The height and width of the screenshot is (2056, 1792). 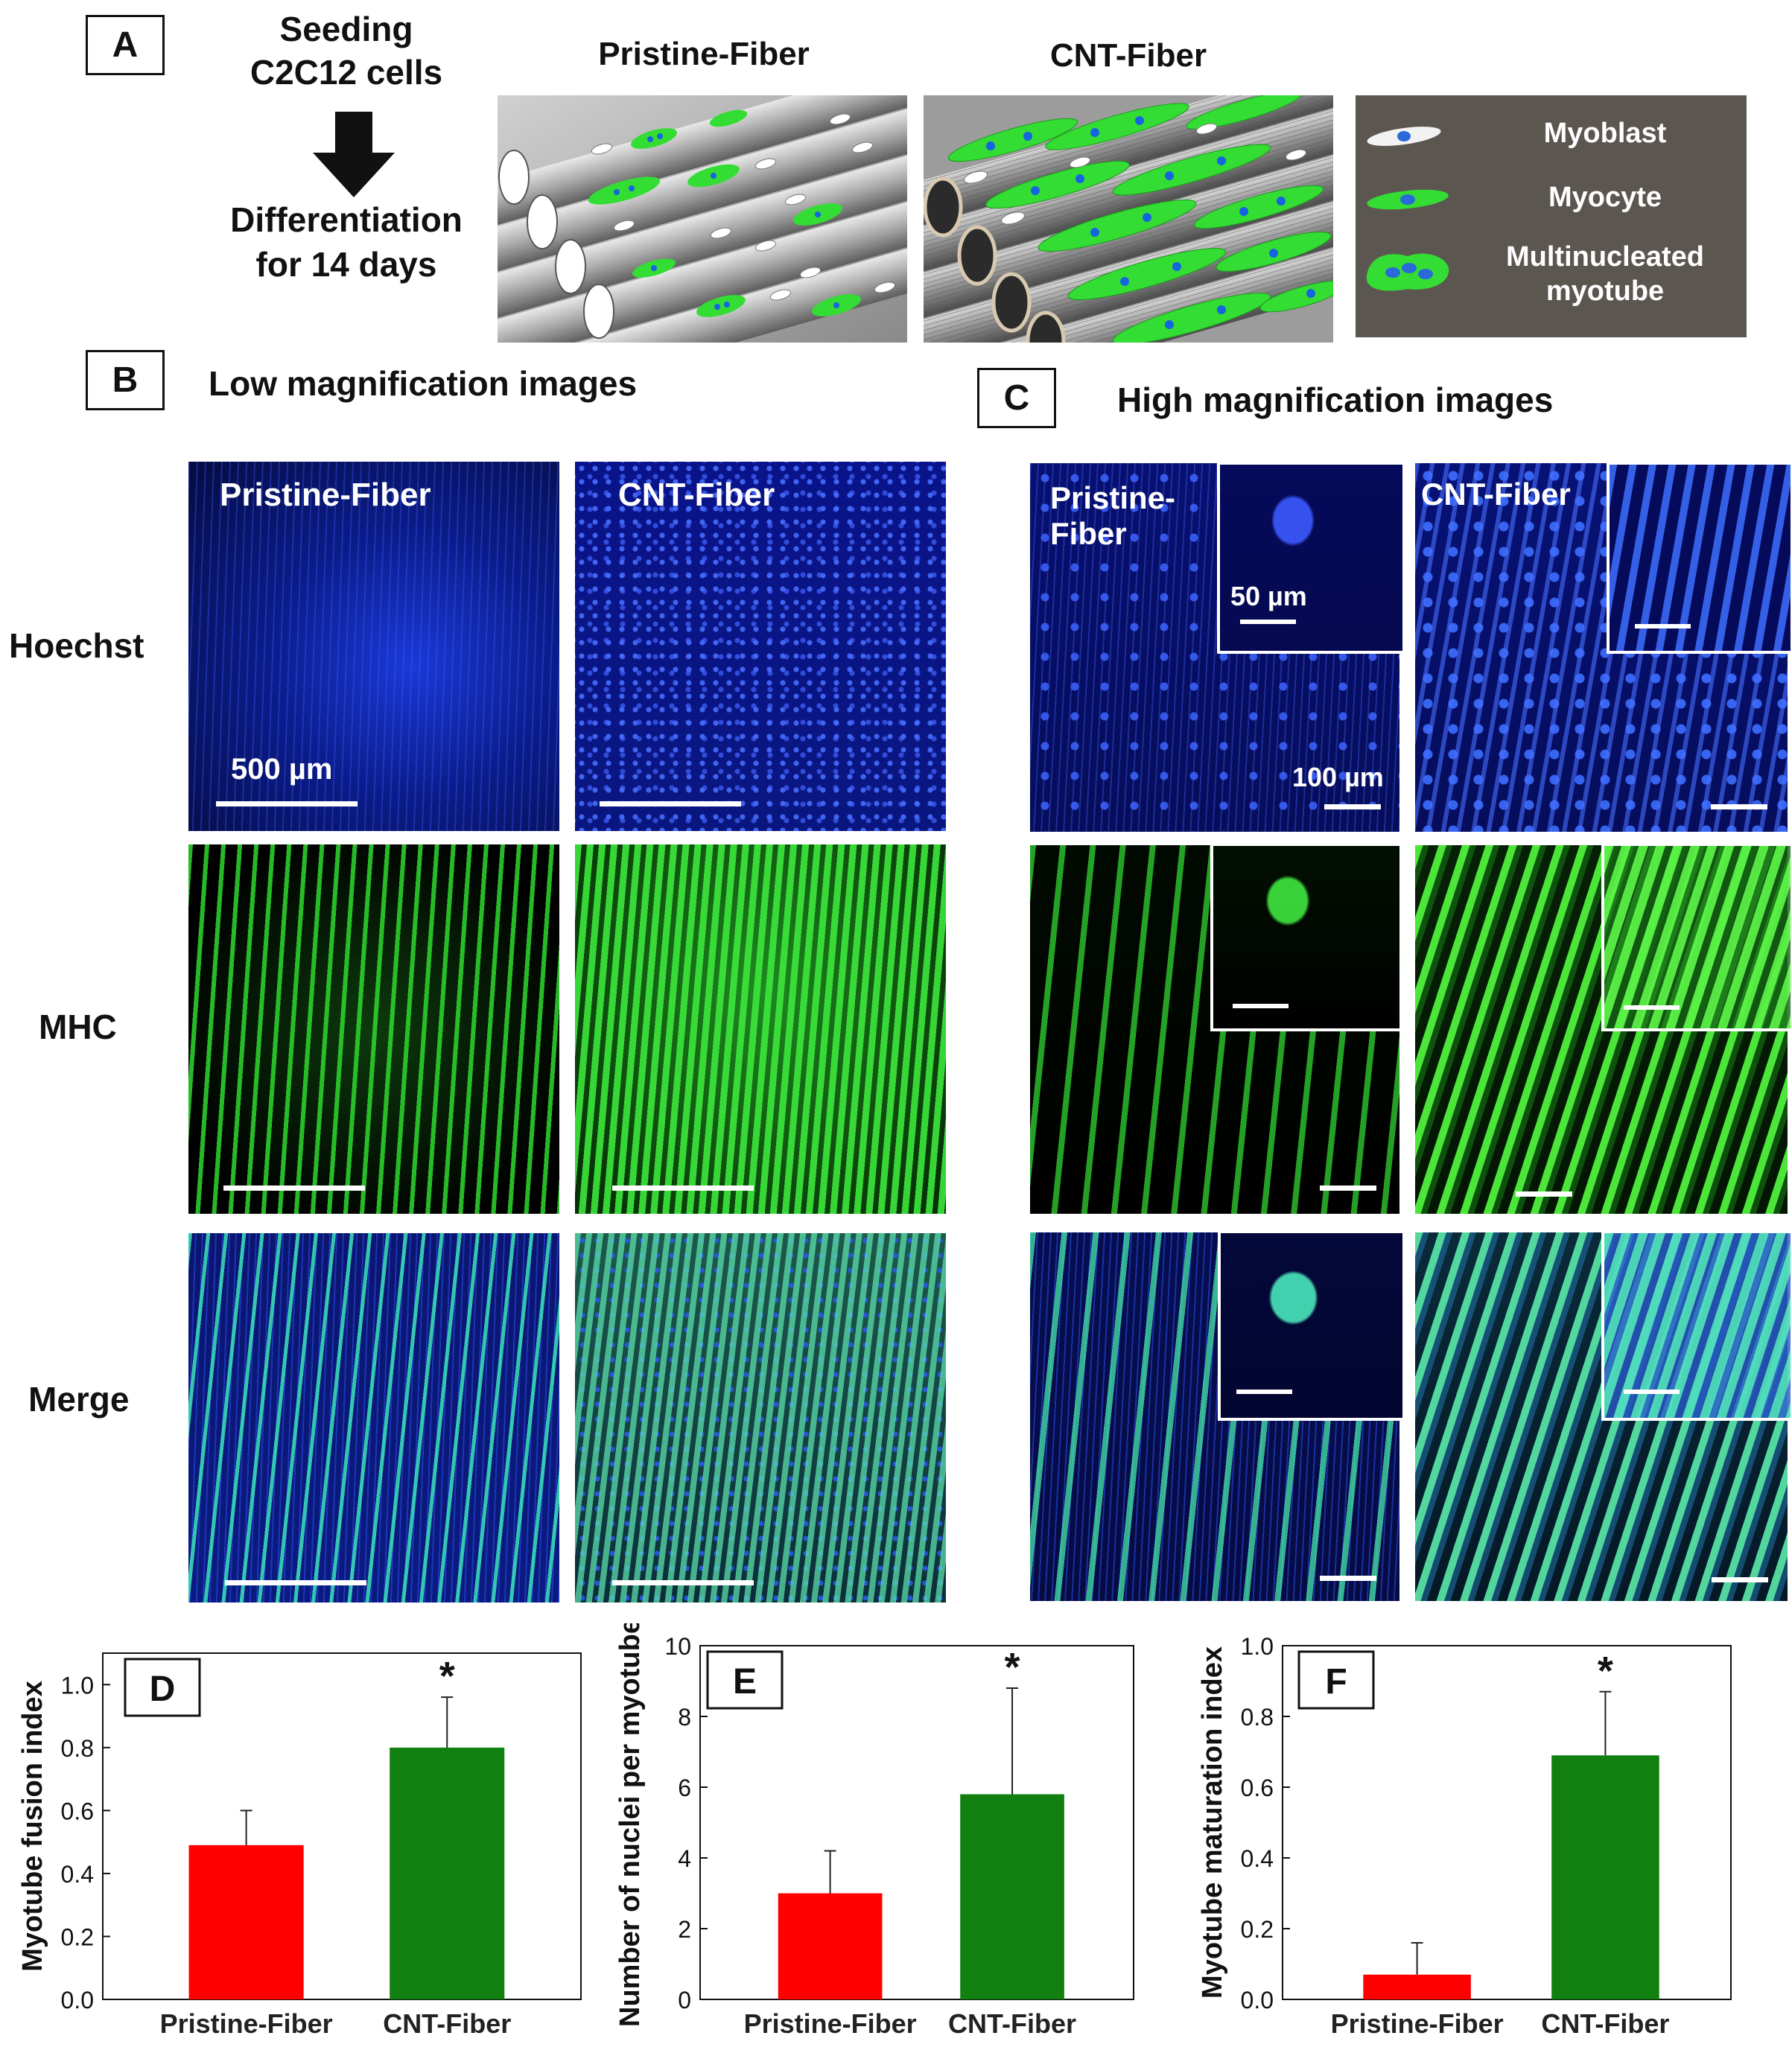 What do you see at coordinates (678, 1646) in the screenshot?
I see `y-tick-label: 10` at bounding box center [678, 1646].